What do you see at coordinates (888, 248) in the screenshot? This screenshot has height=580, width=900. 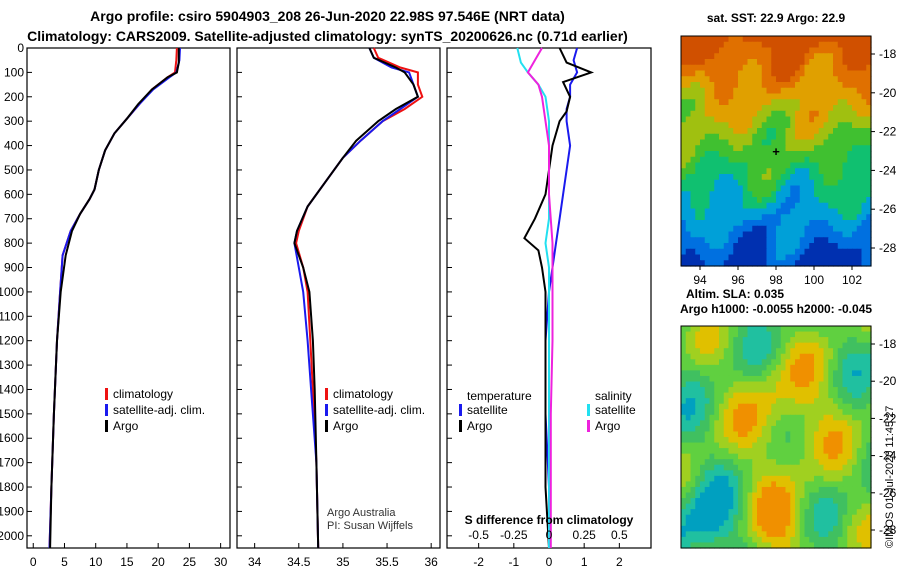 I see `lat-tick-label: -28` at bounding box center [888, 248].